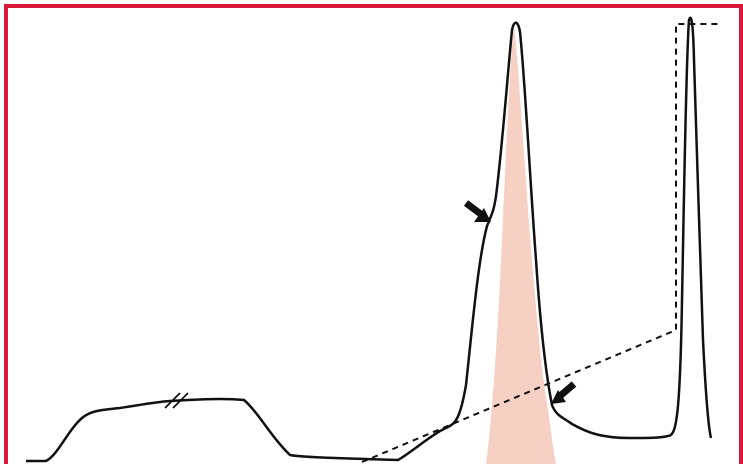 This screenshot has width=743, height=464. What do you see at coordinates (176, 400) in the screenshot?
I see `axis-break-mark` at bounding box center [176, 400].